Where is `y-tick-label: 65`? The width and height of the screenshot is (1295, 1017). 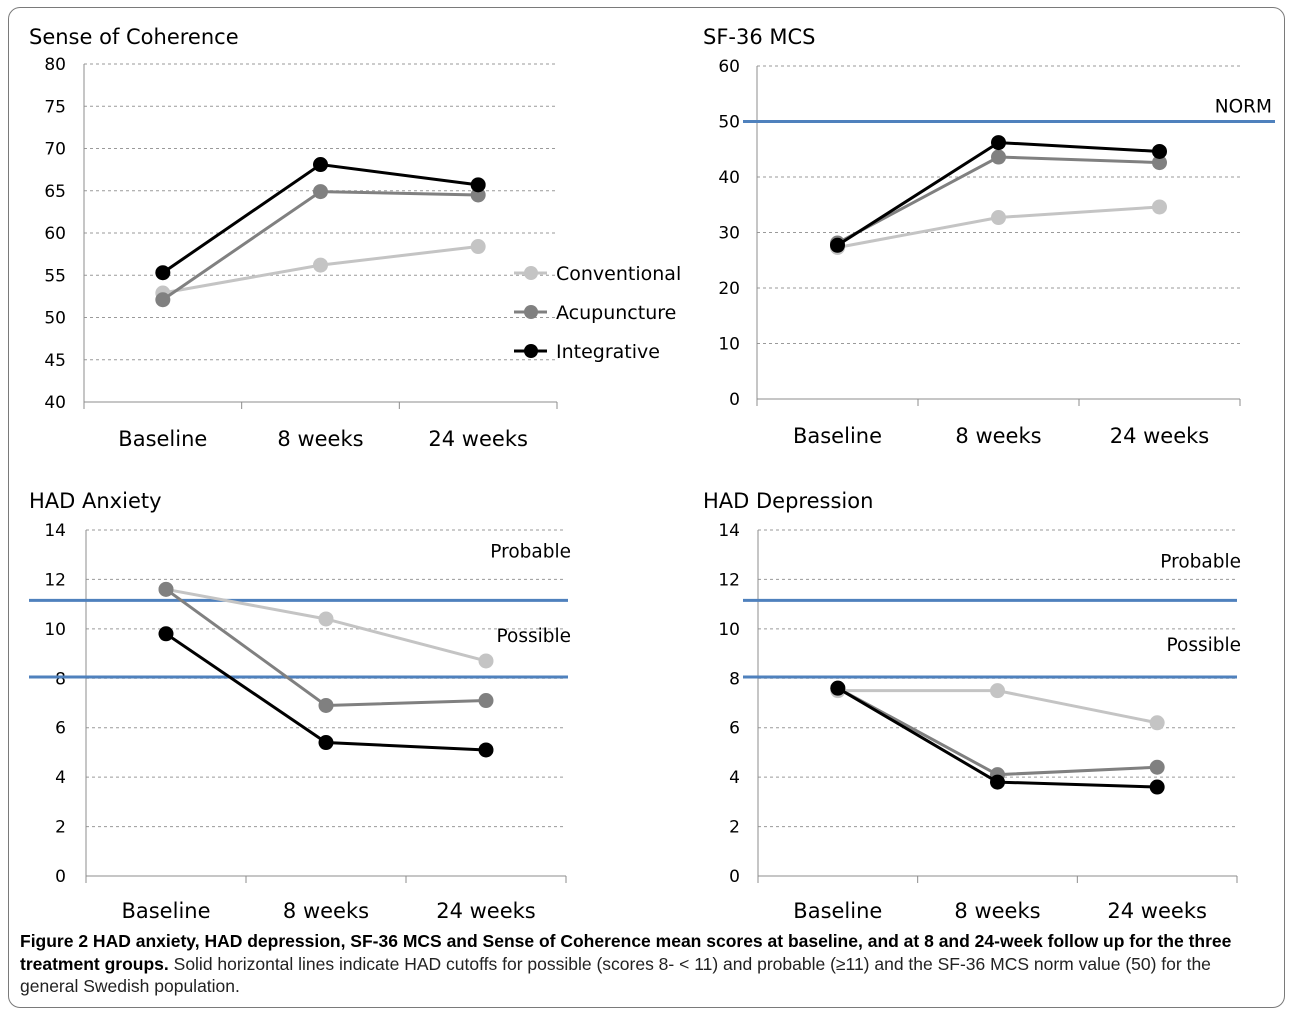 y-tick-label: 65 is located at coordinates (55, 192).